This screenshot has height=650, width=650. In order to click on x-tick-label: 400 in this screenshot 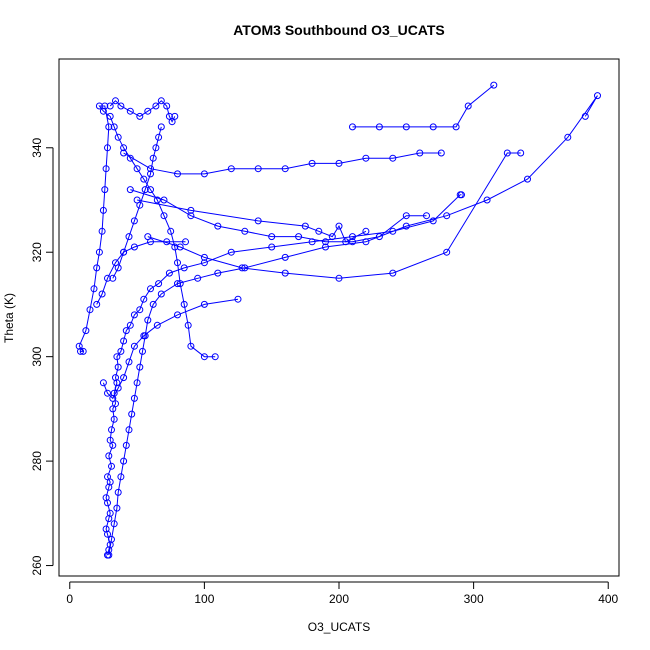, I will do `click(608, 599)`.